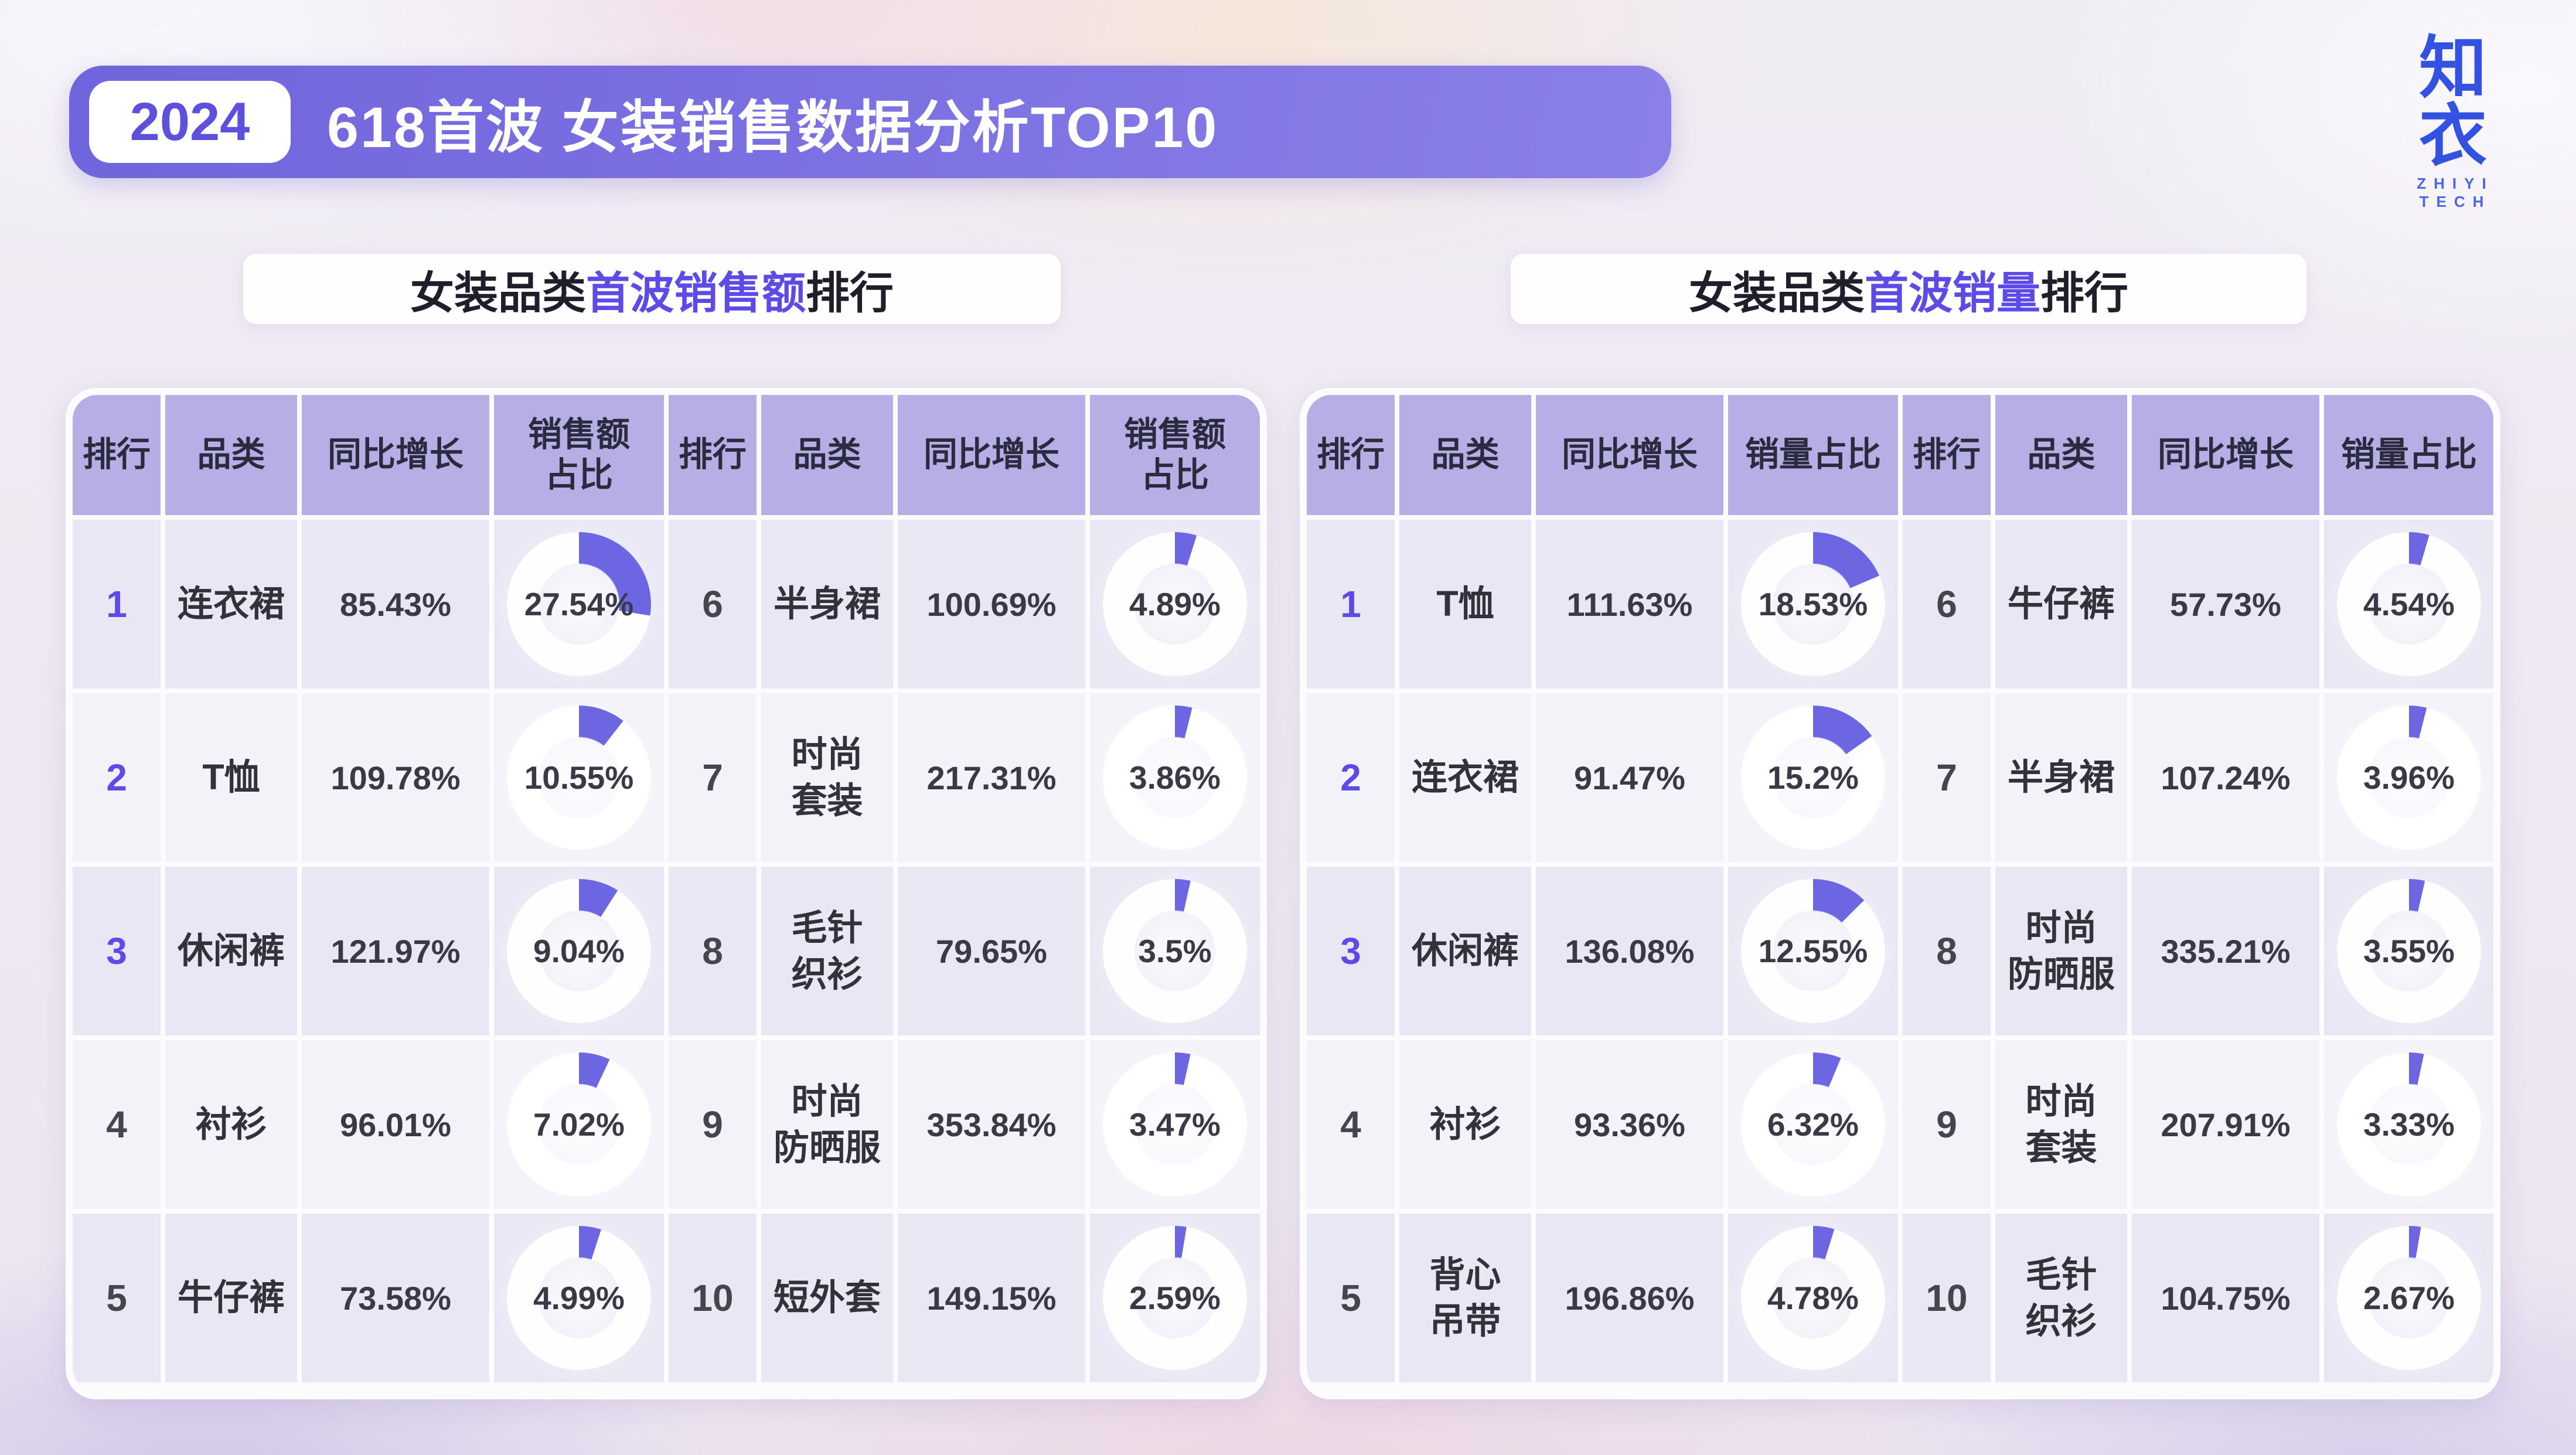  I want to click on share-cell: 4.78%, so click(1813, 1298).